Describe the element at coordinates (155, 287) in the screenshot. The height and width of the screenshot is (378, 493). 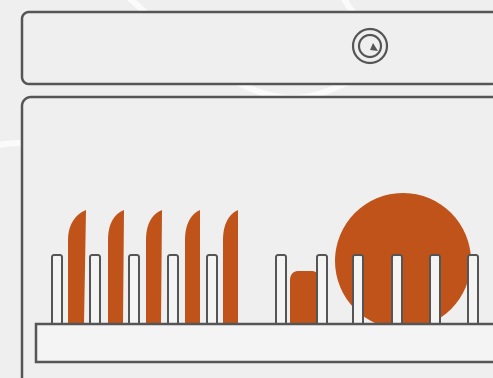
I see `plate-fronts` at that location.